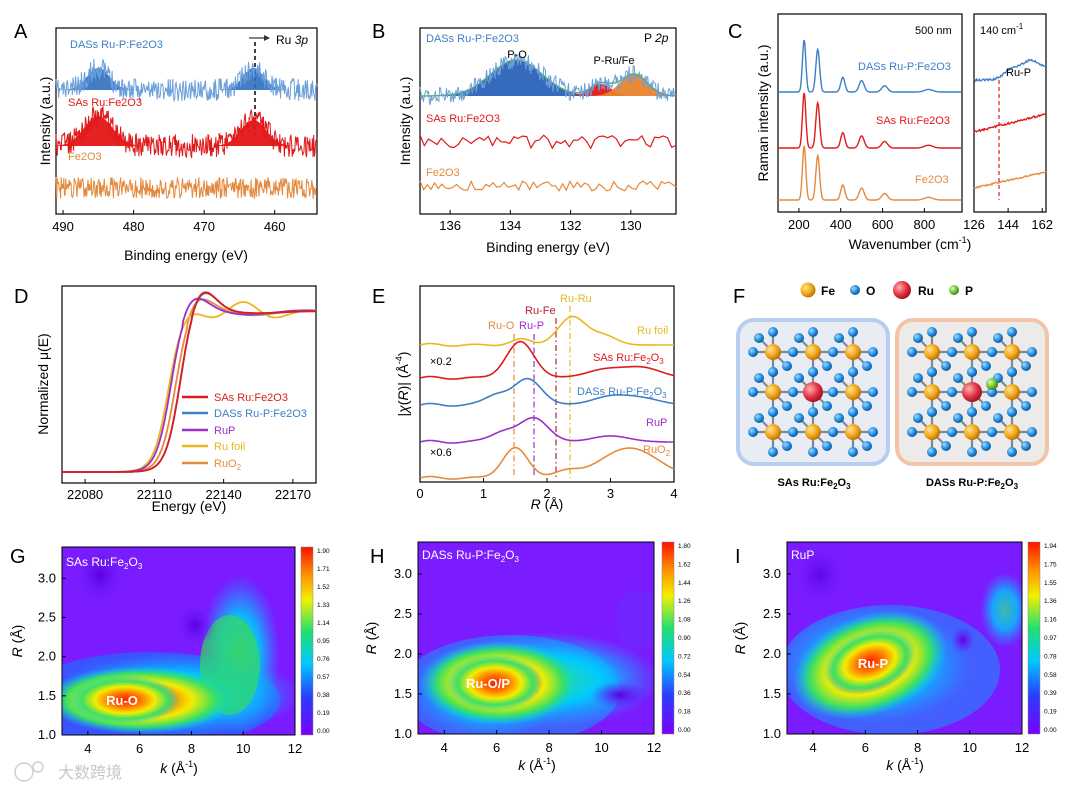 Image resolution: width=1080 pixels, height=791 pixels. What do you see at coordinates (45, 121) in the screenshot?
I see `panel-a-ylabel: Intensity (a.u.)` at bounding box center [45, 121].